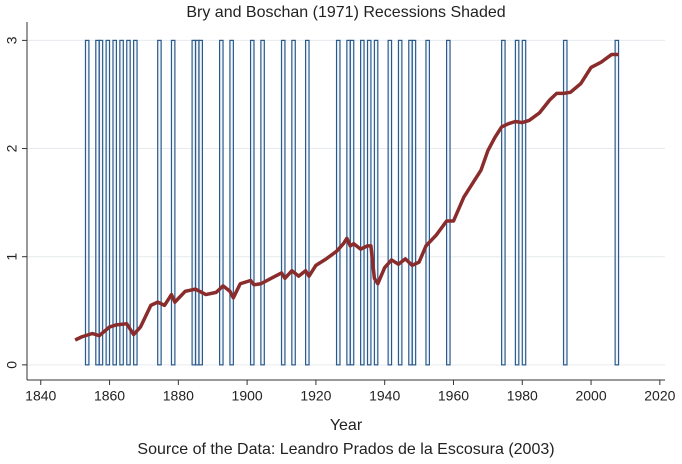 The image size is (682, 464). Describe the element at coordinates (12, 365) in the screenshot. I see `y-tick-label: 0` at that location.